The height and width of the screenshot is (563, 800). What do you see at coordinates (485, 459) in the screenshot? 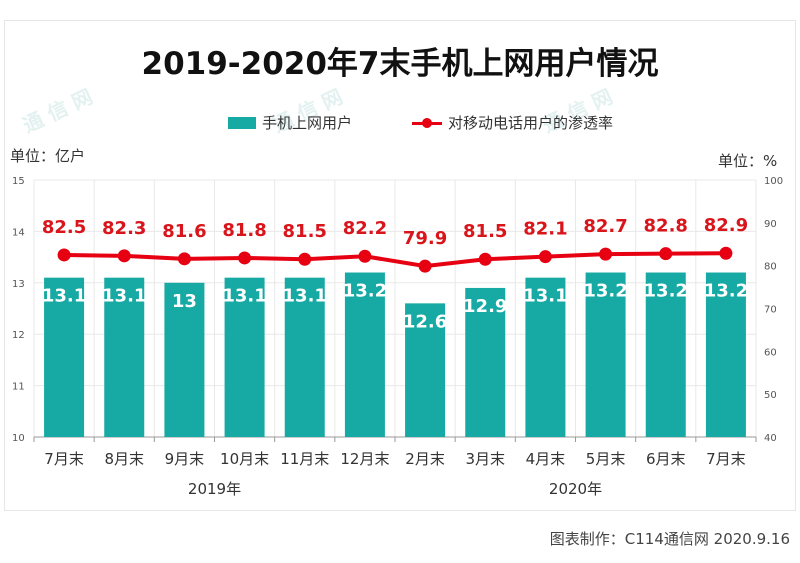
I see `x-tick-label: 3月末` at bounding box center [485, 459].